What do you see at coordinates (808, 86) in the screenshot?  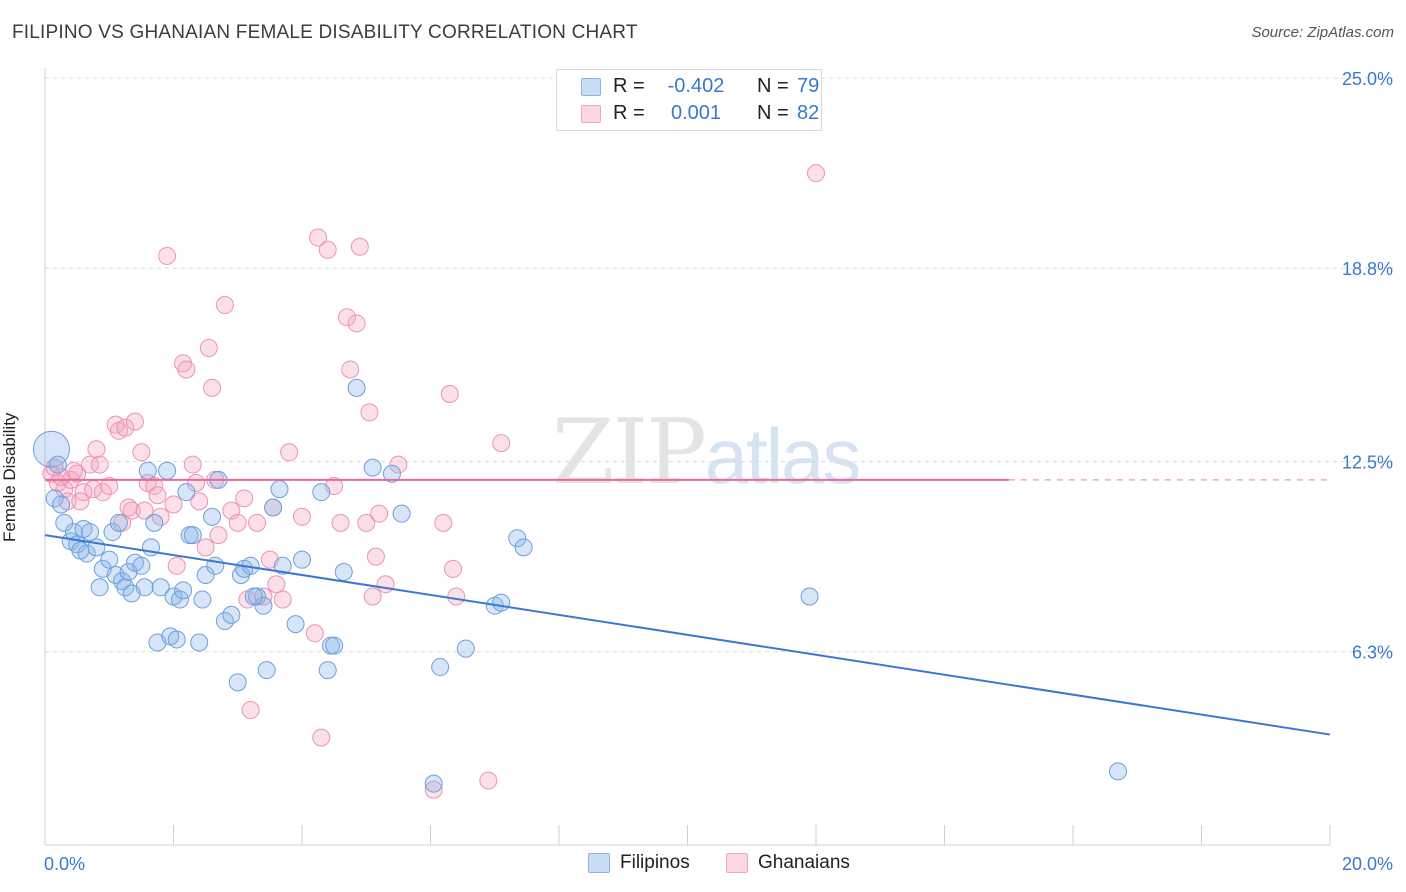 I see `legend-n-value: 79` at bounding box center [808, 86].